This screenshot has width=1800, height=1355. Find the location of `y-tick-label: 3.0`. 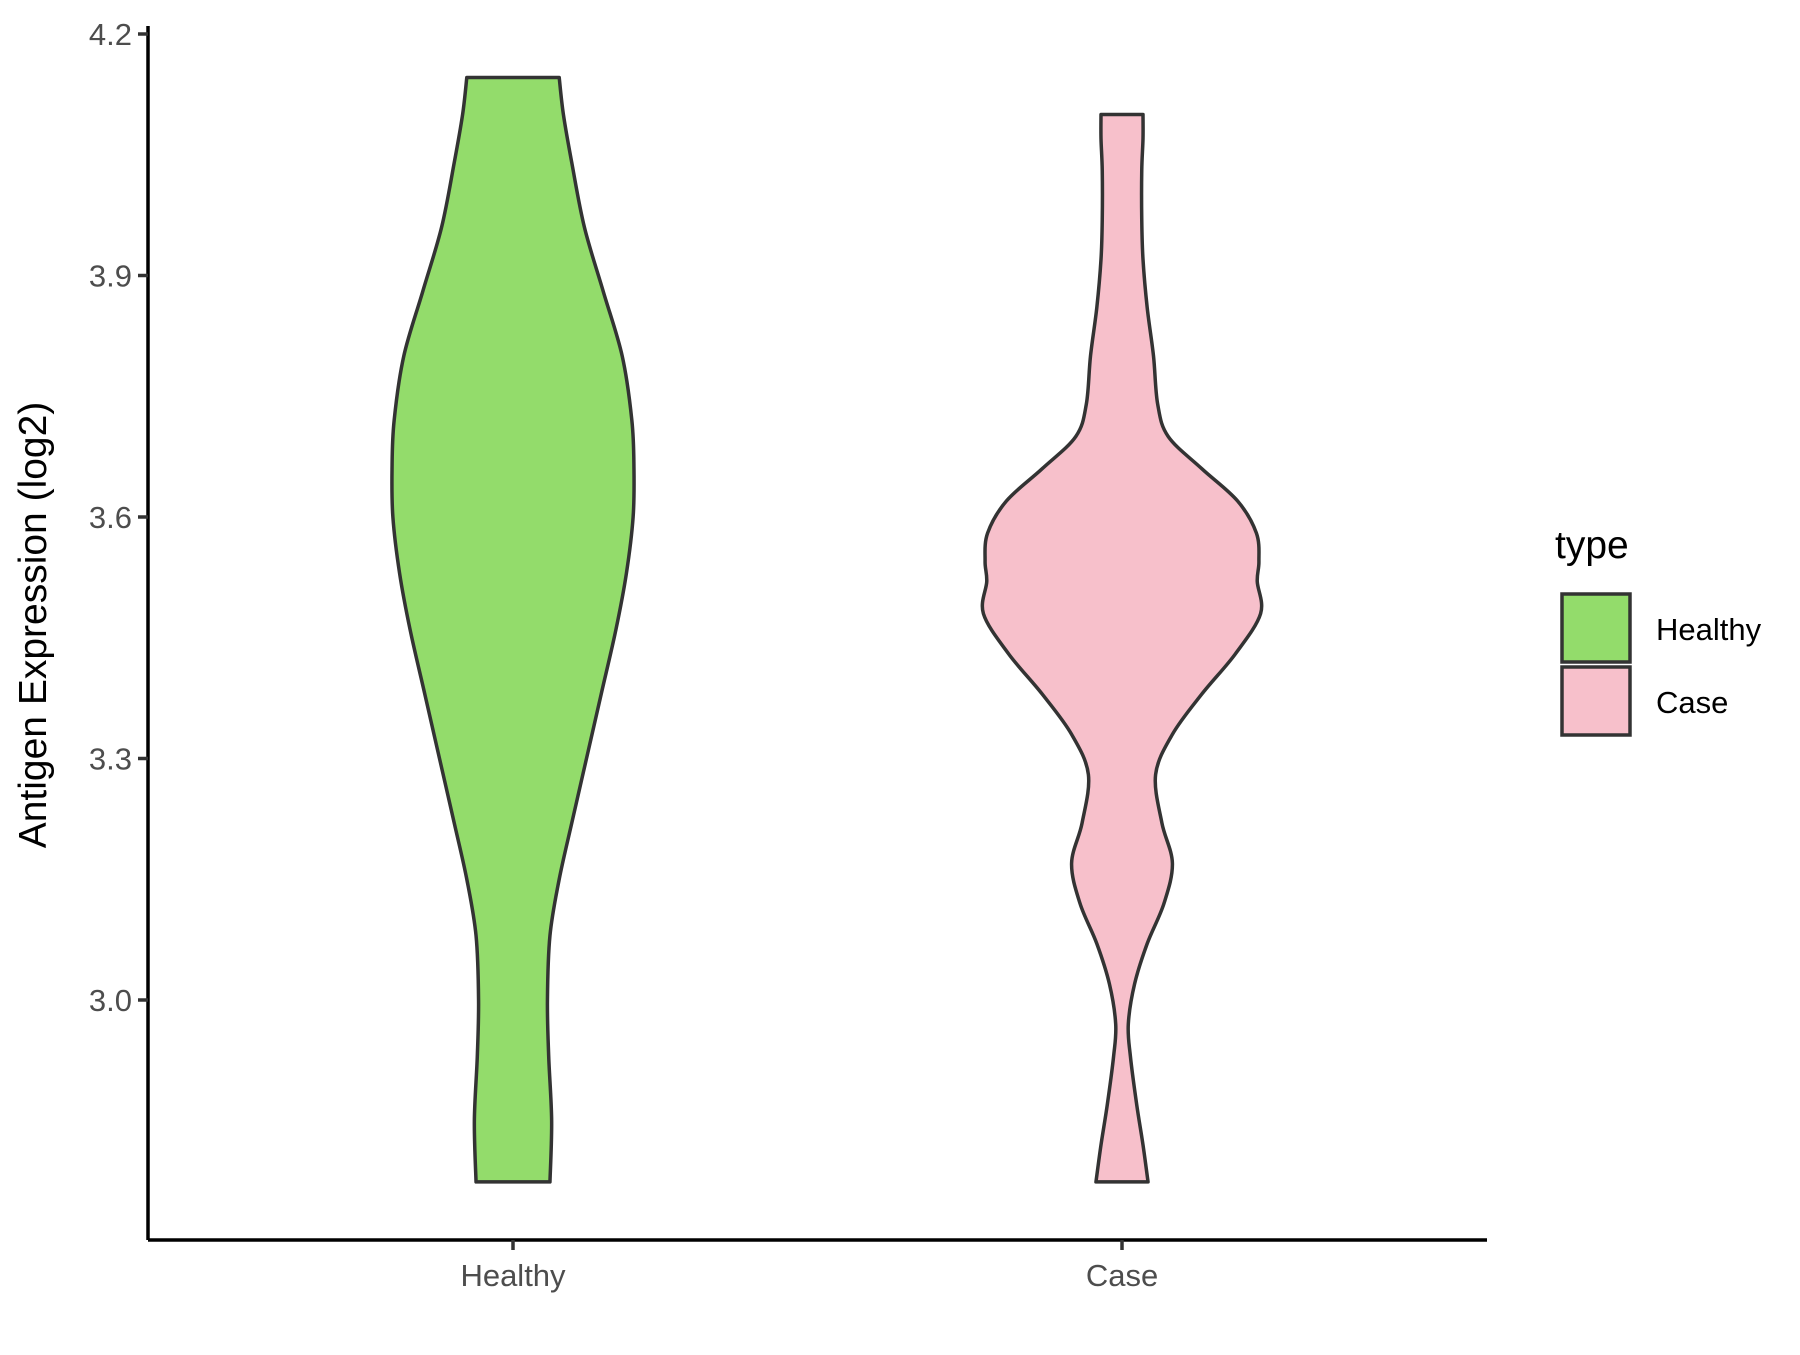

y-tick-label: 3.0 is located at coordinates (110, 1000).